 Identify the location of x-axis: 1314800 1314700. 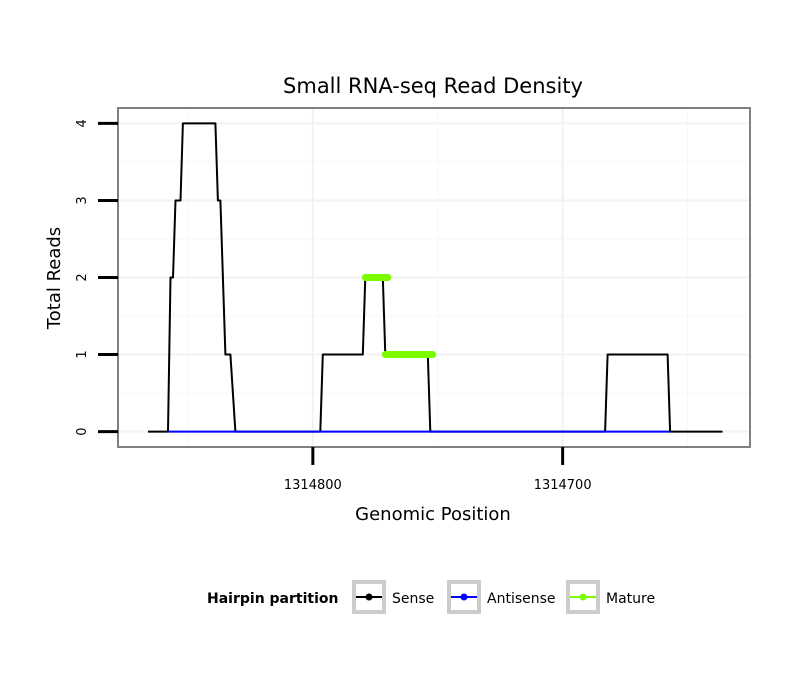
(438, 470).